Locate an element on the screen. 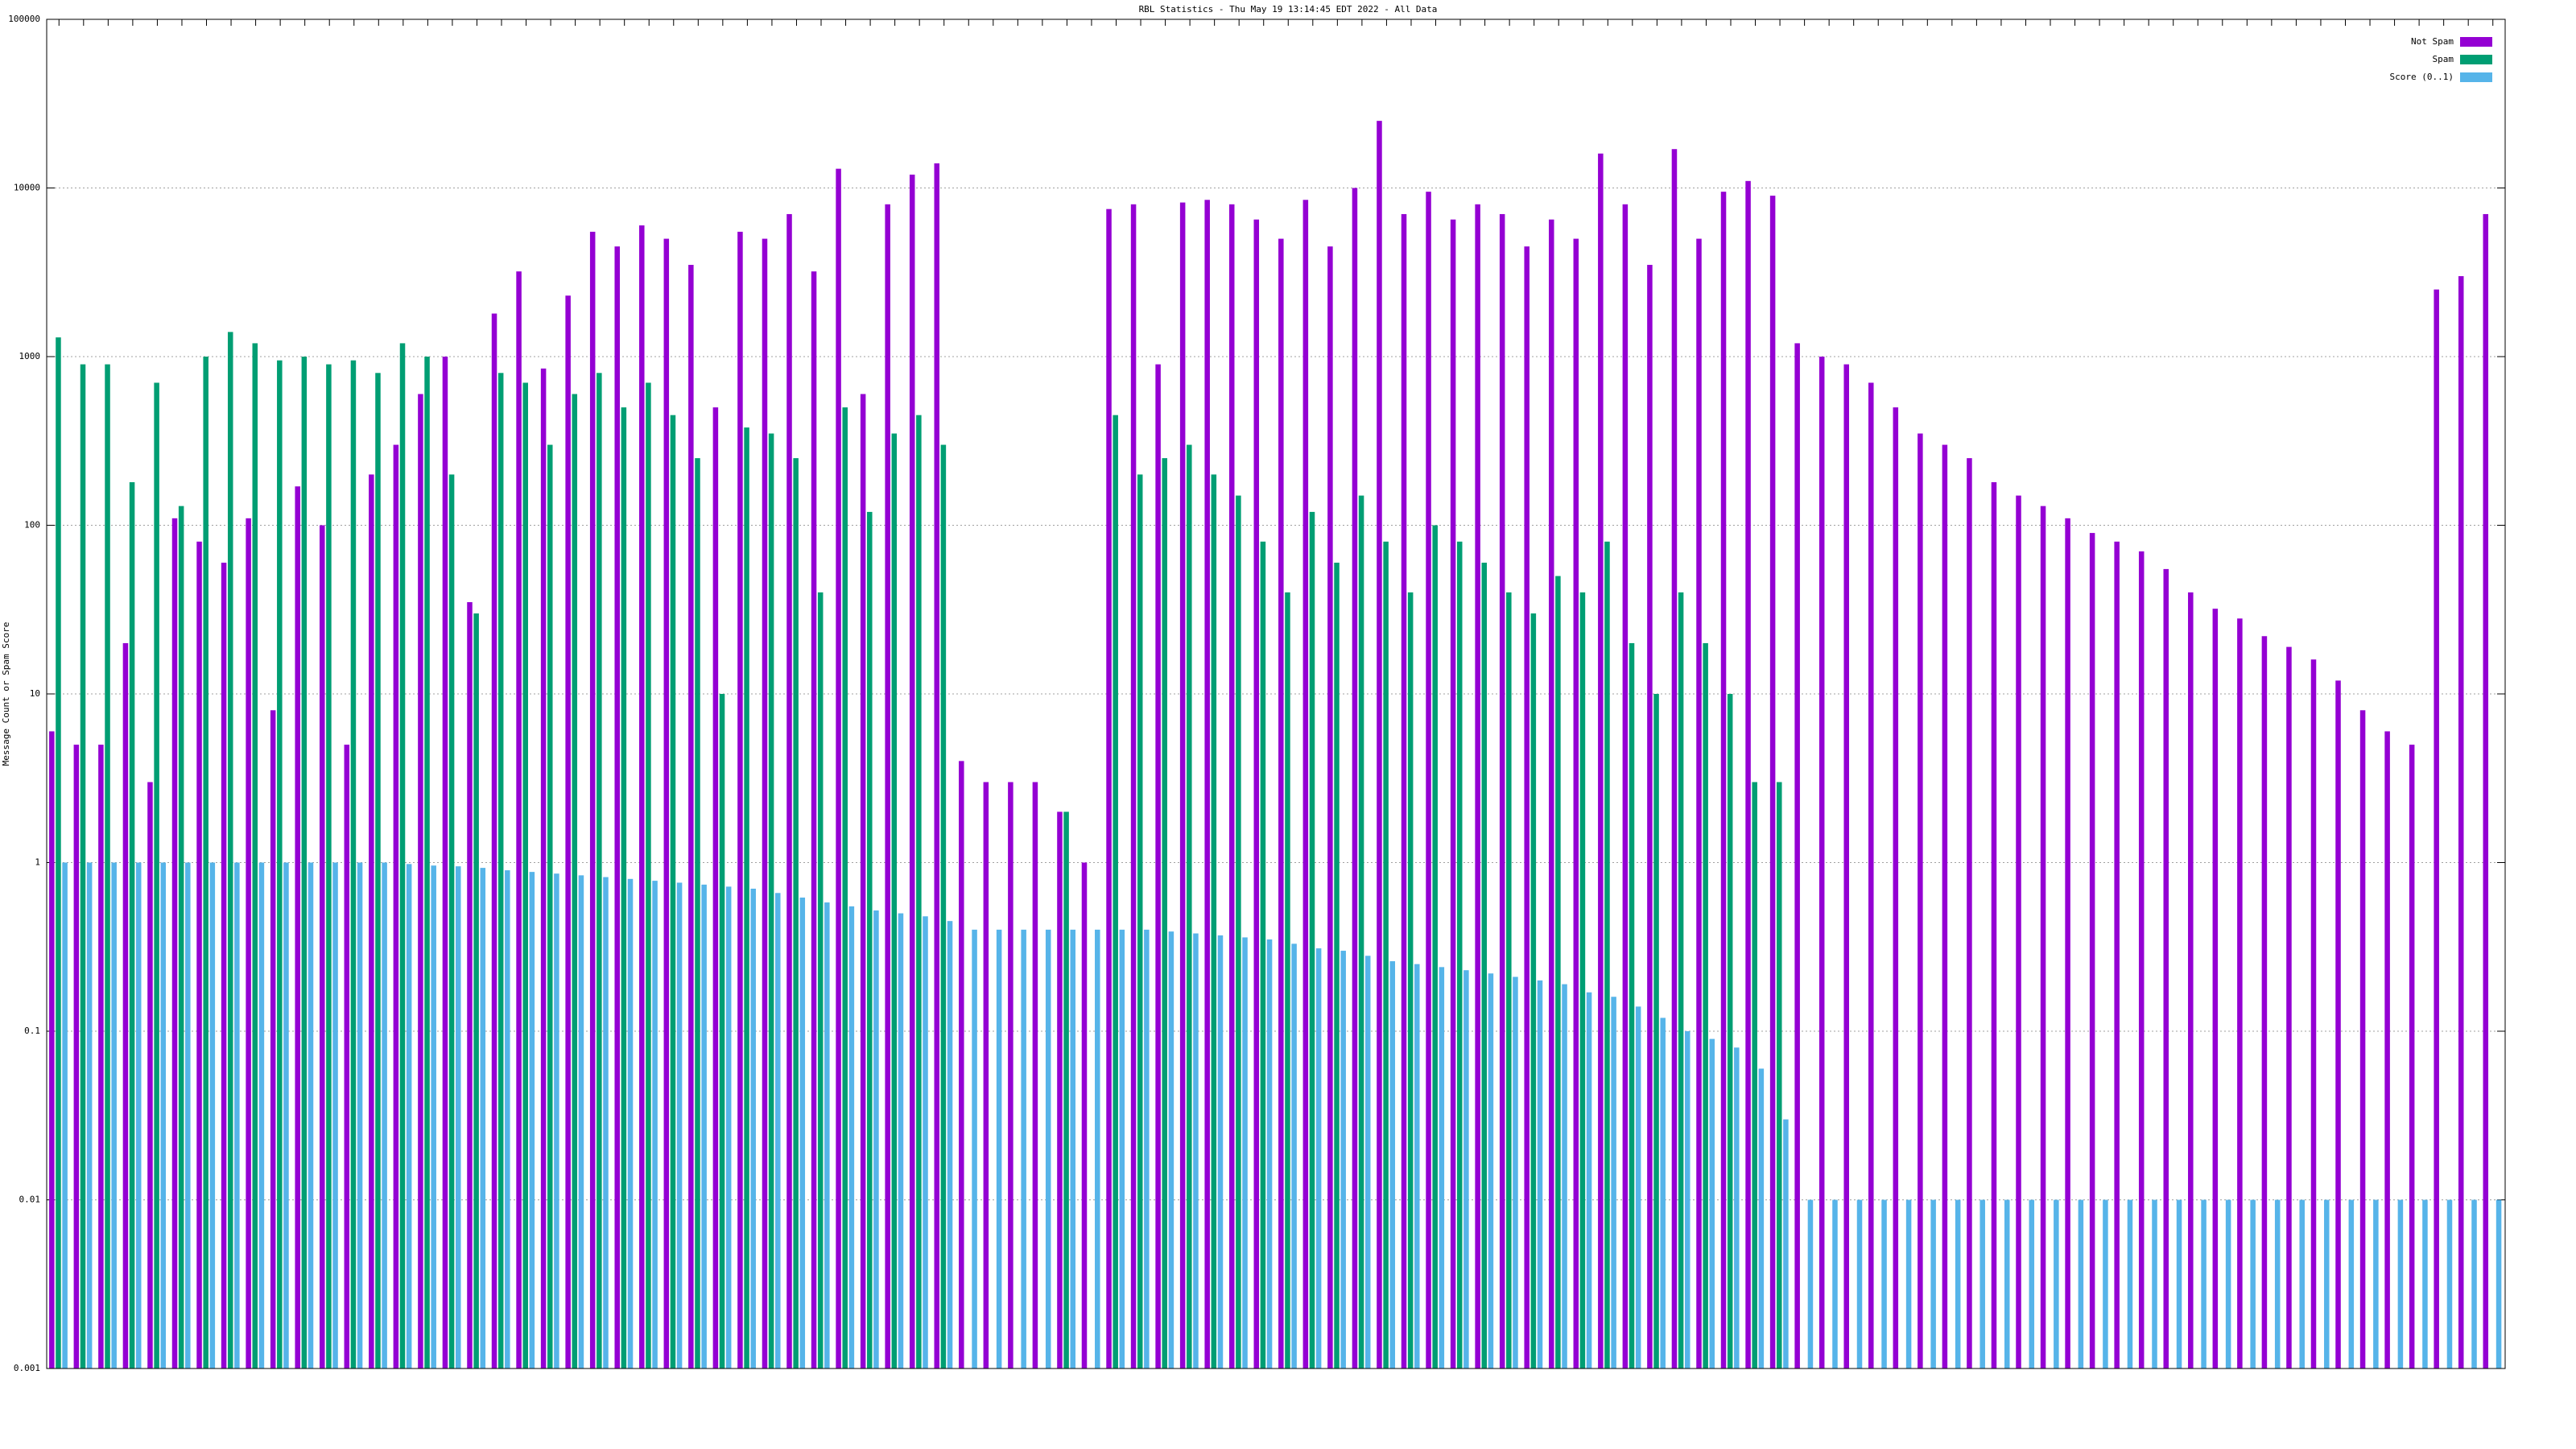 The image size is (2576, 1449). y-tick-label: 0.1 is located at coordinates (32, 1031).